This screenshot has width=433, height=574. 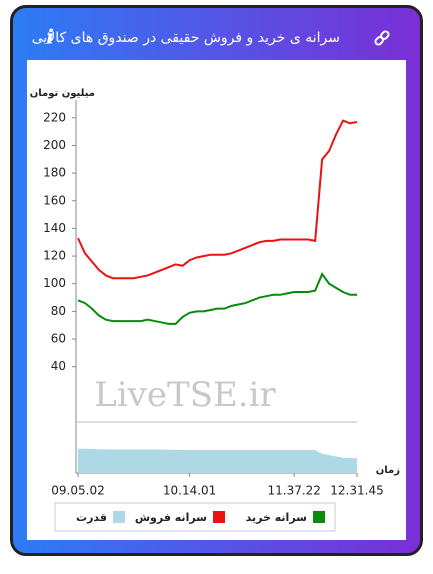 What do you see at coordinates (54, 228) in the screenshot?
I see `y-tick-label: 140` at bounding box center [54, 228].